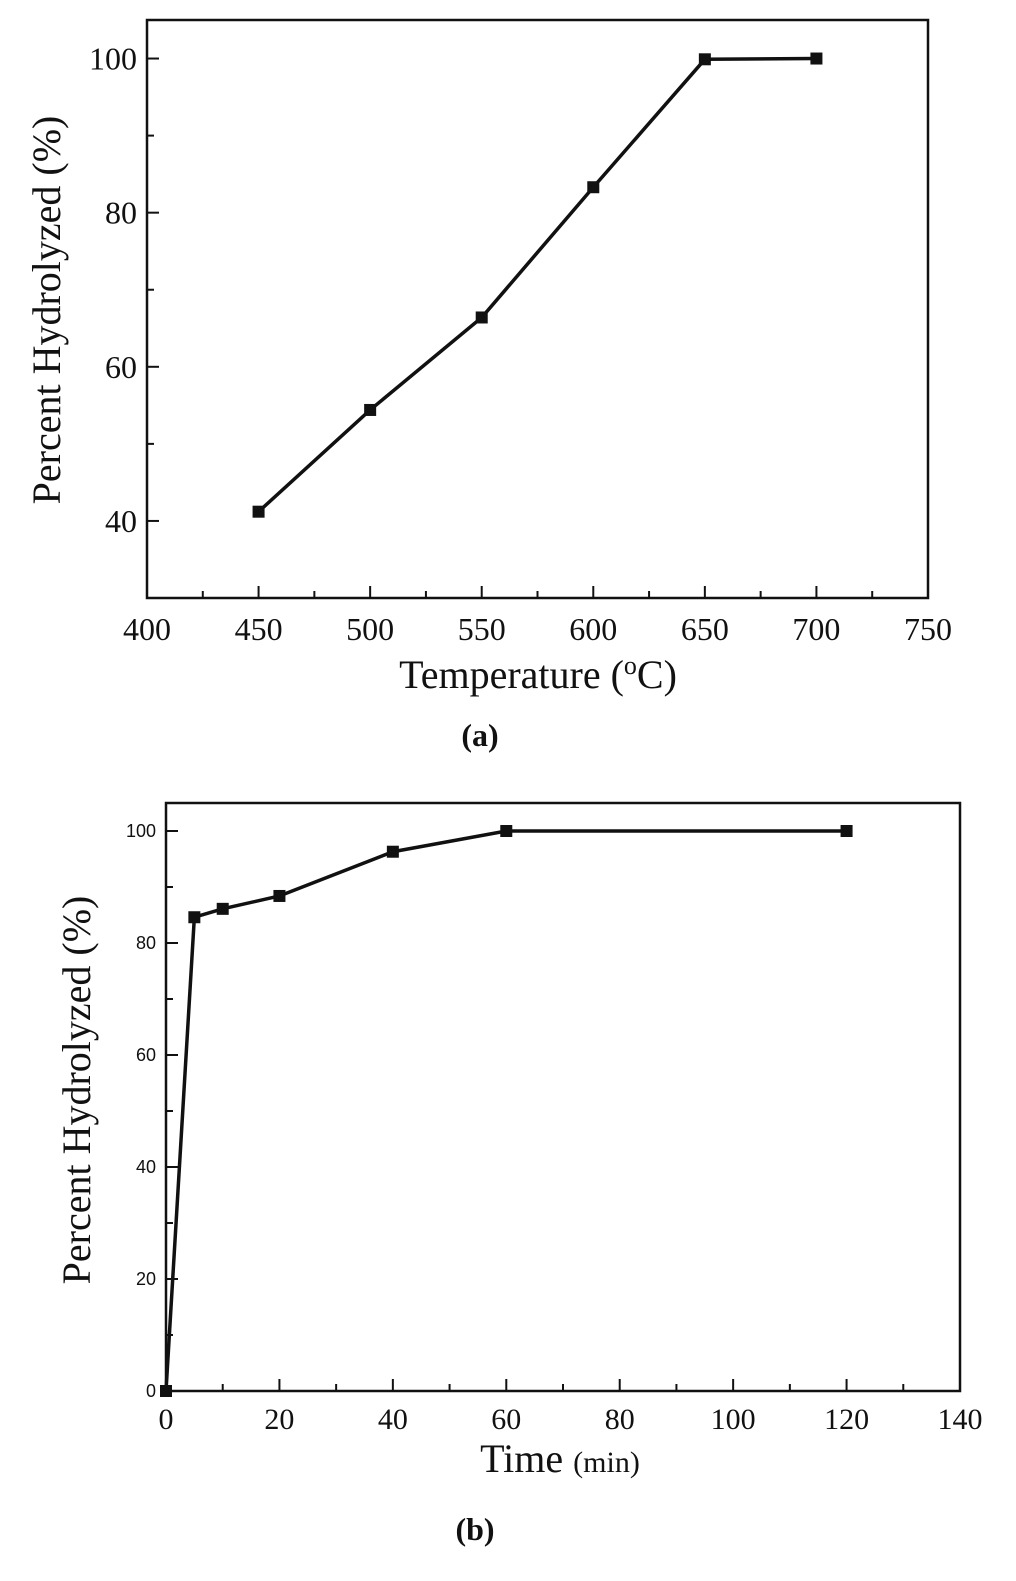 The image size is (1016, 1581). What do you see at coordinates (146, 1279) in the screenshot?
I see `chart-b-ytick-label: 20` at bounding box center [146, 1279].